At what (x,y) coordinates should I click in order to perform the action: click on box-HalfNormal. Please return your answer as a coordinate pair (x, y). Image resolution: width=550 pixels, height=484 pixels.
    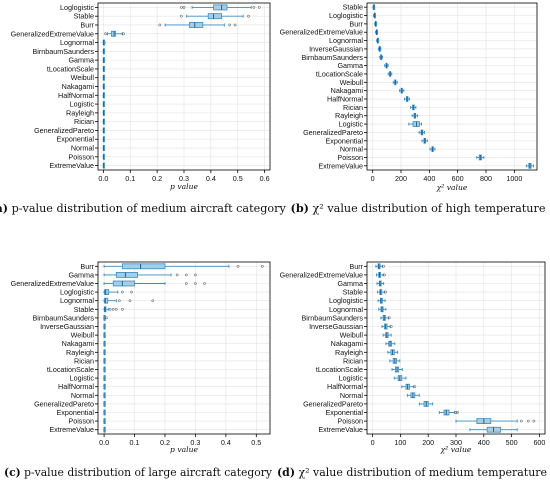
    Looking at the image, I should click on (407, 99).